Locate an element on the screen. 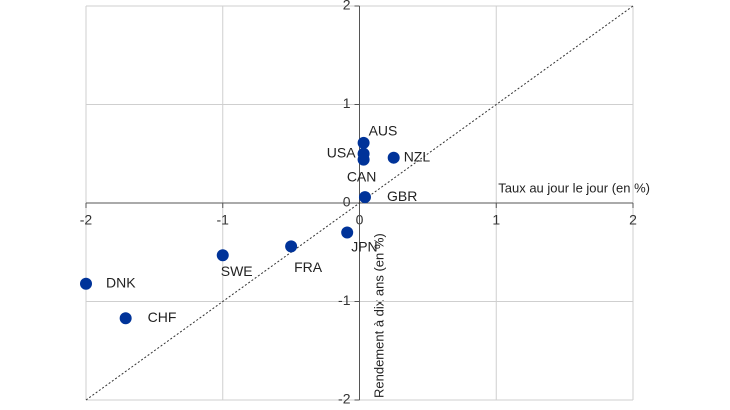  point-label: FRA is located at coordinates (308, 267).